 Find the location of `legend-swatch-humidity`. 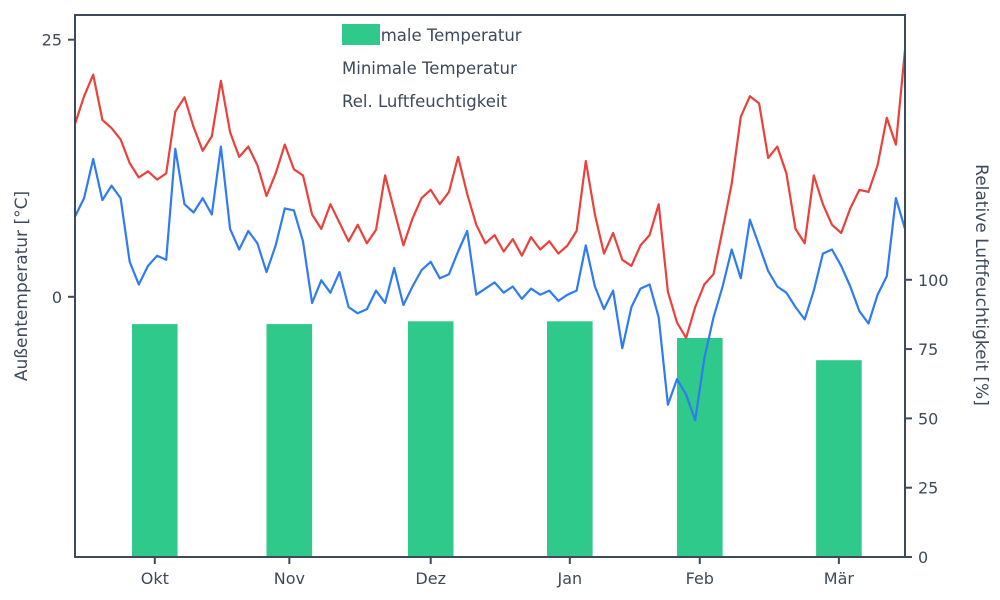

legend-swatch-humidity is located at coordinates (361, 34).